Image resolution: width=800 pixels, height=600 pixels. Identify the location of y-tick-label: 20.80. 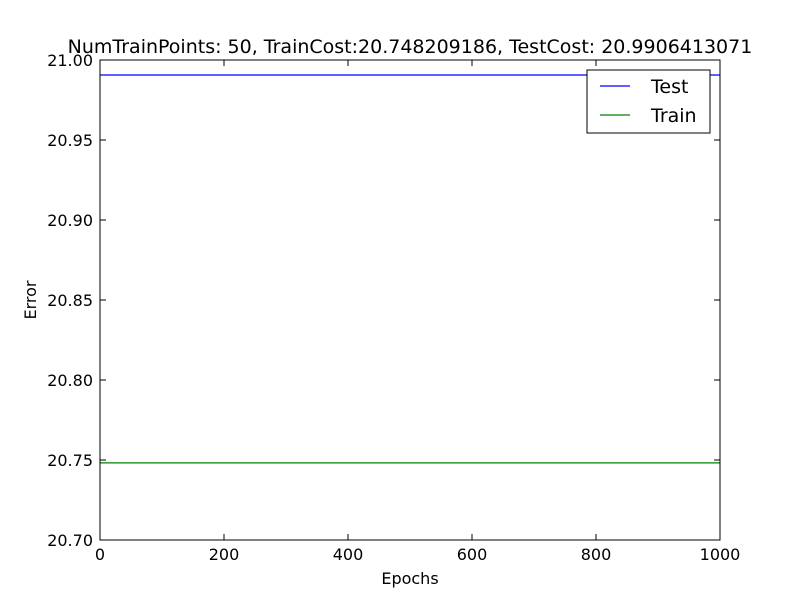
(70, 380).